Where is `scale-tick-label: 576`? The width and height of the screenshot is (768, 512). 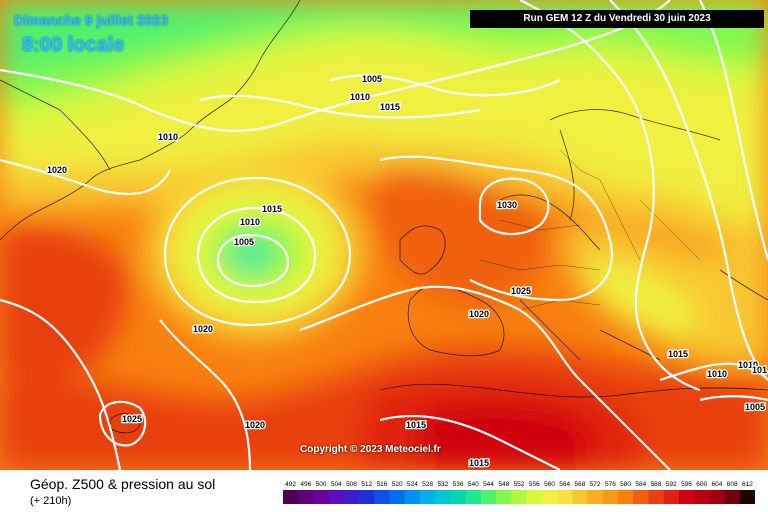
scale-tick-label: 576 is located at coordinates (610, 484).